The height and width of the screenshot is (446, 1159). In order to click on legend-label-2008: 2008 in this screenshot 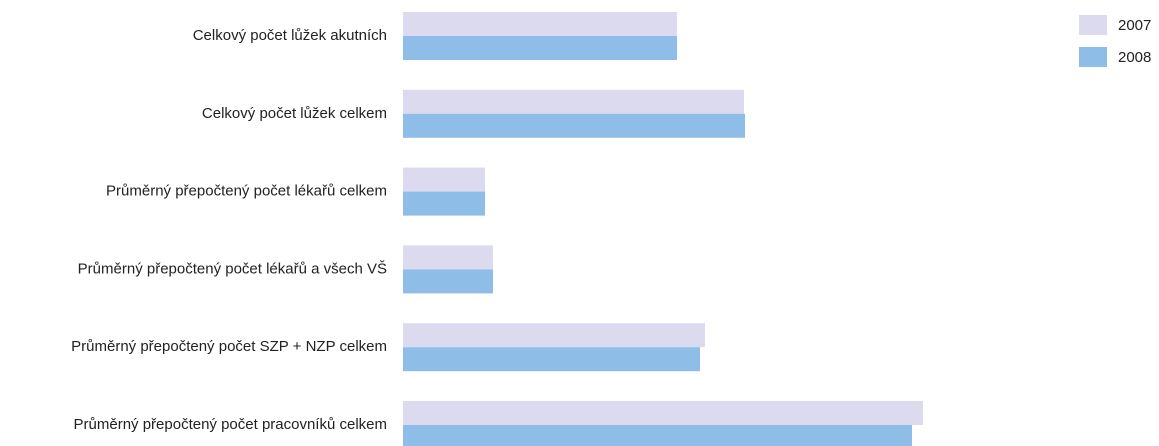, I will do `click(1134, 57)`.